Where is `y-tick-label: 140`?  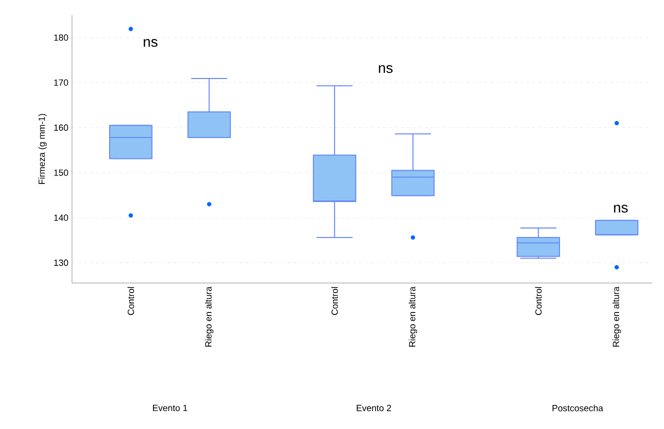 y-tick-label: 140 is located at coordinates (61, 217).